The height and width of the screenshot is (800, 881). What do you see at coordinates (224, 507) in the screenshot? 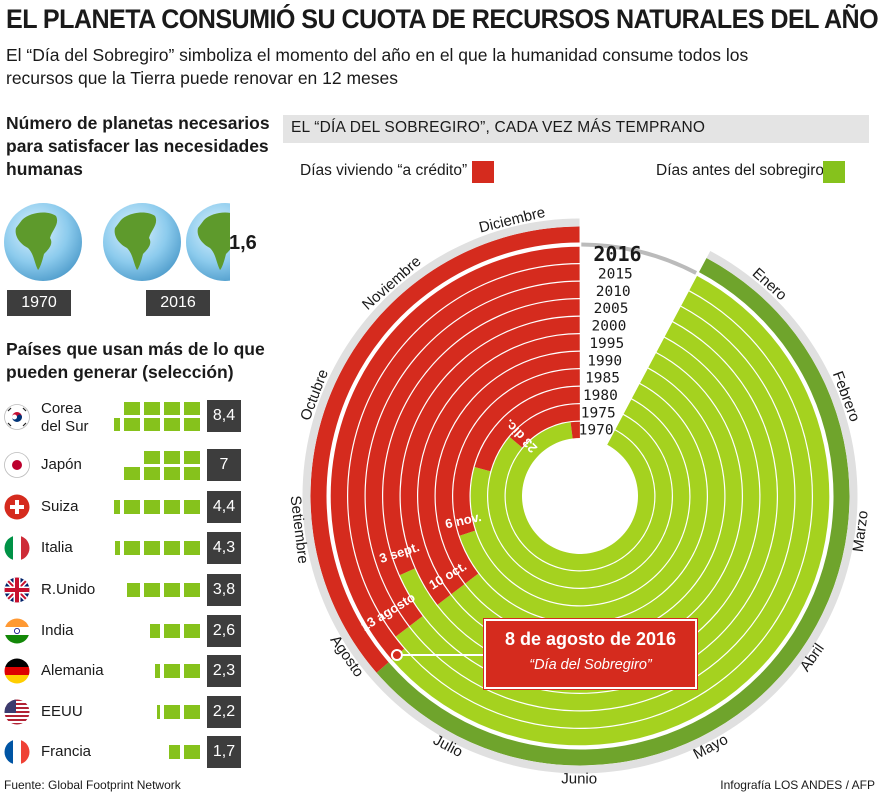
I see `country-value-switzerland: 4,4` at bounding box center [224, 507].